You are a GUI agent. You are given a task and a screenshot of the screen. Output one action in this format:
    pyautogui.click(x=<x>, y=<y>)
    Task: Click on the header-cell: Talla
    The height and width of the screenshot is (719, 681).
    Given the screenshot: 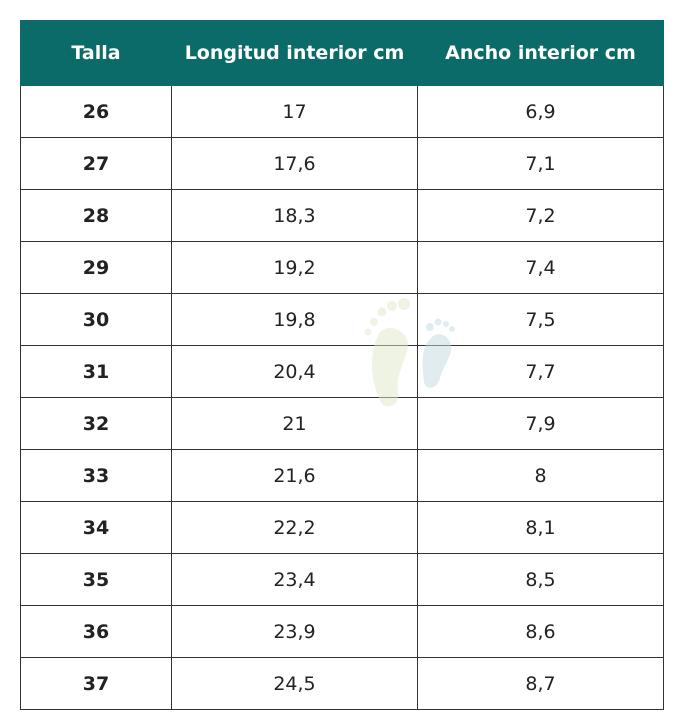 What is the action you would take?
    pyautogui.click(x=96, y=53)
    